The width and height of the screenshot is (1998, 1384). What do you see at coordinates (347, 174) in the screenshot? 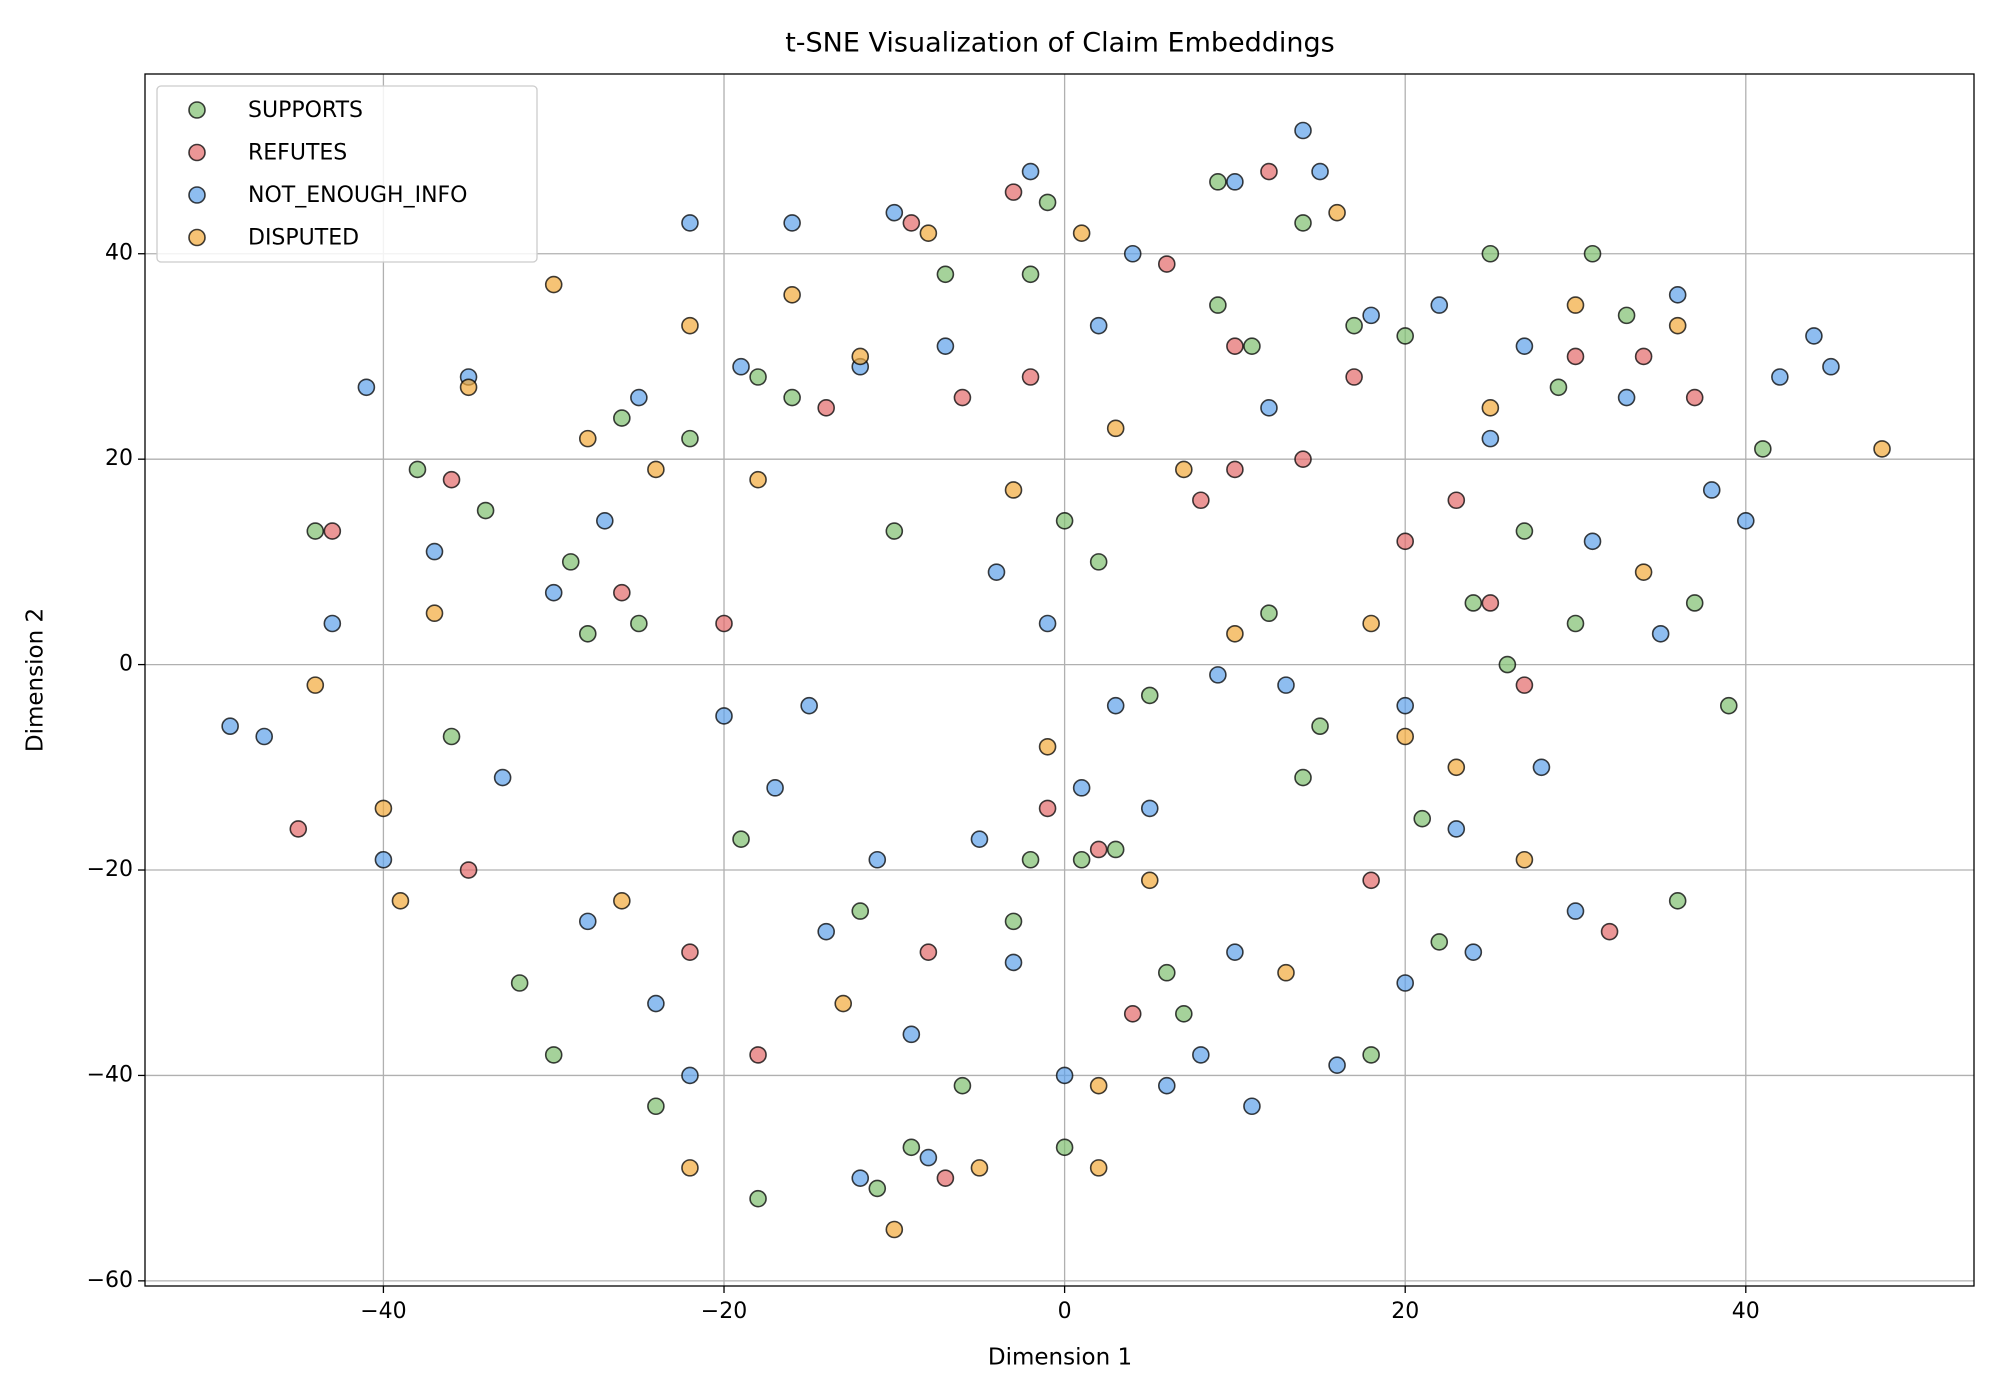
I see `legend-box` at bounding box center [347, 174].